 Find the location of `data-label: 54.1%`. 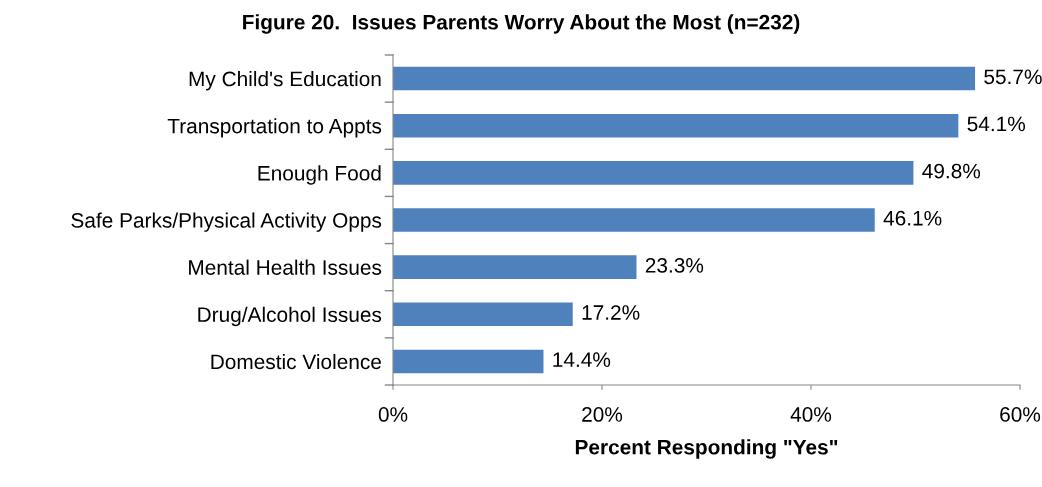

data-label: 54.1% is located at coordinates (996, 124).